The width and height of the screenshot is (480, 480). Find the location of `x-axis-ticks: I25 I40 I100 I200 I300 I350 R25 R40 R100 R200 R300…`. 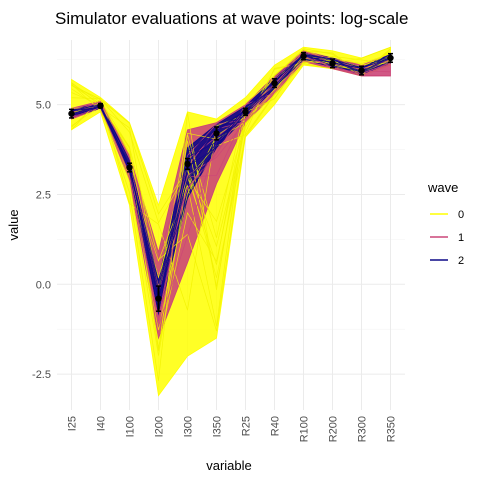

x-axis-ticks: I25 I40 I100 I200 I300 I350 R25 R40 R100 R200 R300… is located at coordinates (232, 429).